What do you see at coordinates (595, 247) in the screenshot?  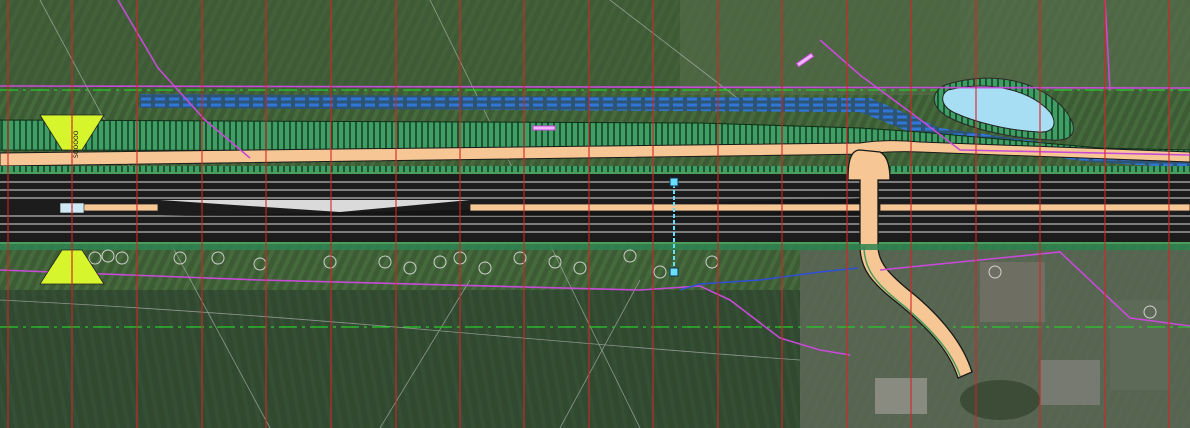 I see `embankment-south` at bounding box center [595, 247].